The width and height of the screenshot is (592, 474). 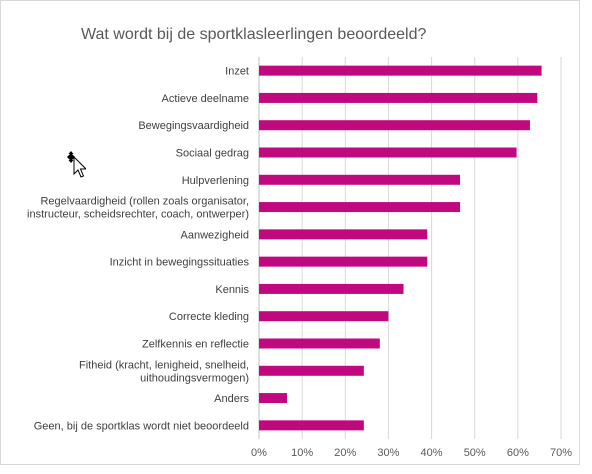 I want to click on x-tick-label: 60%, so click(x=518, y=453).